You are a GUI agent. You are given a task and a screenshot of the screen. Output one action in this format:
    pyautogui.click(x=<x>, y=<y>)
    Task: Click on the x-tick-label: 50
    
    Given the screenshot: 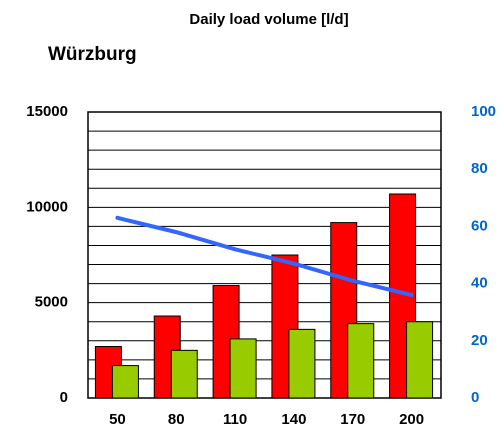 What is the action you would take?
    pyautogui.click(x=117, y=419)
    